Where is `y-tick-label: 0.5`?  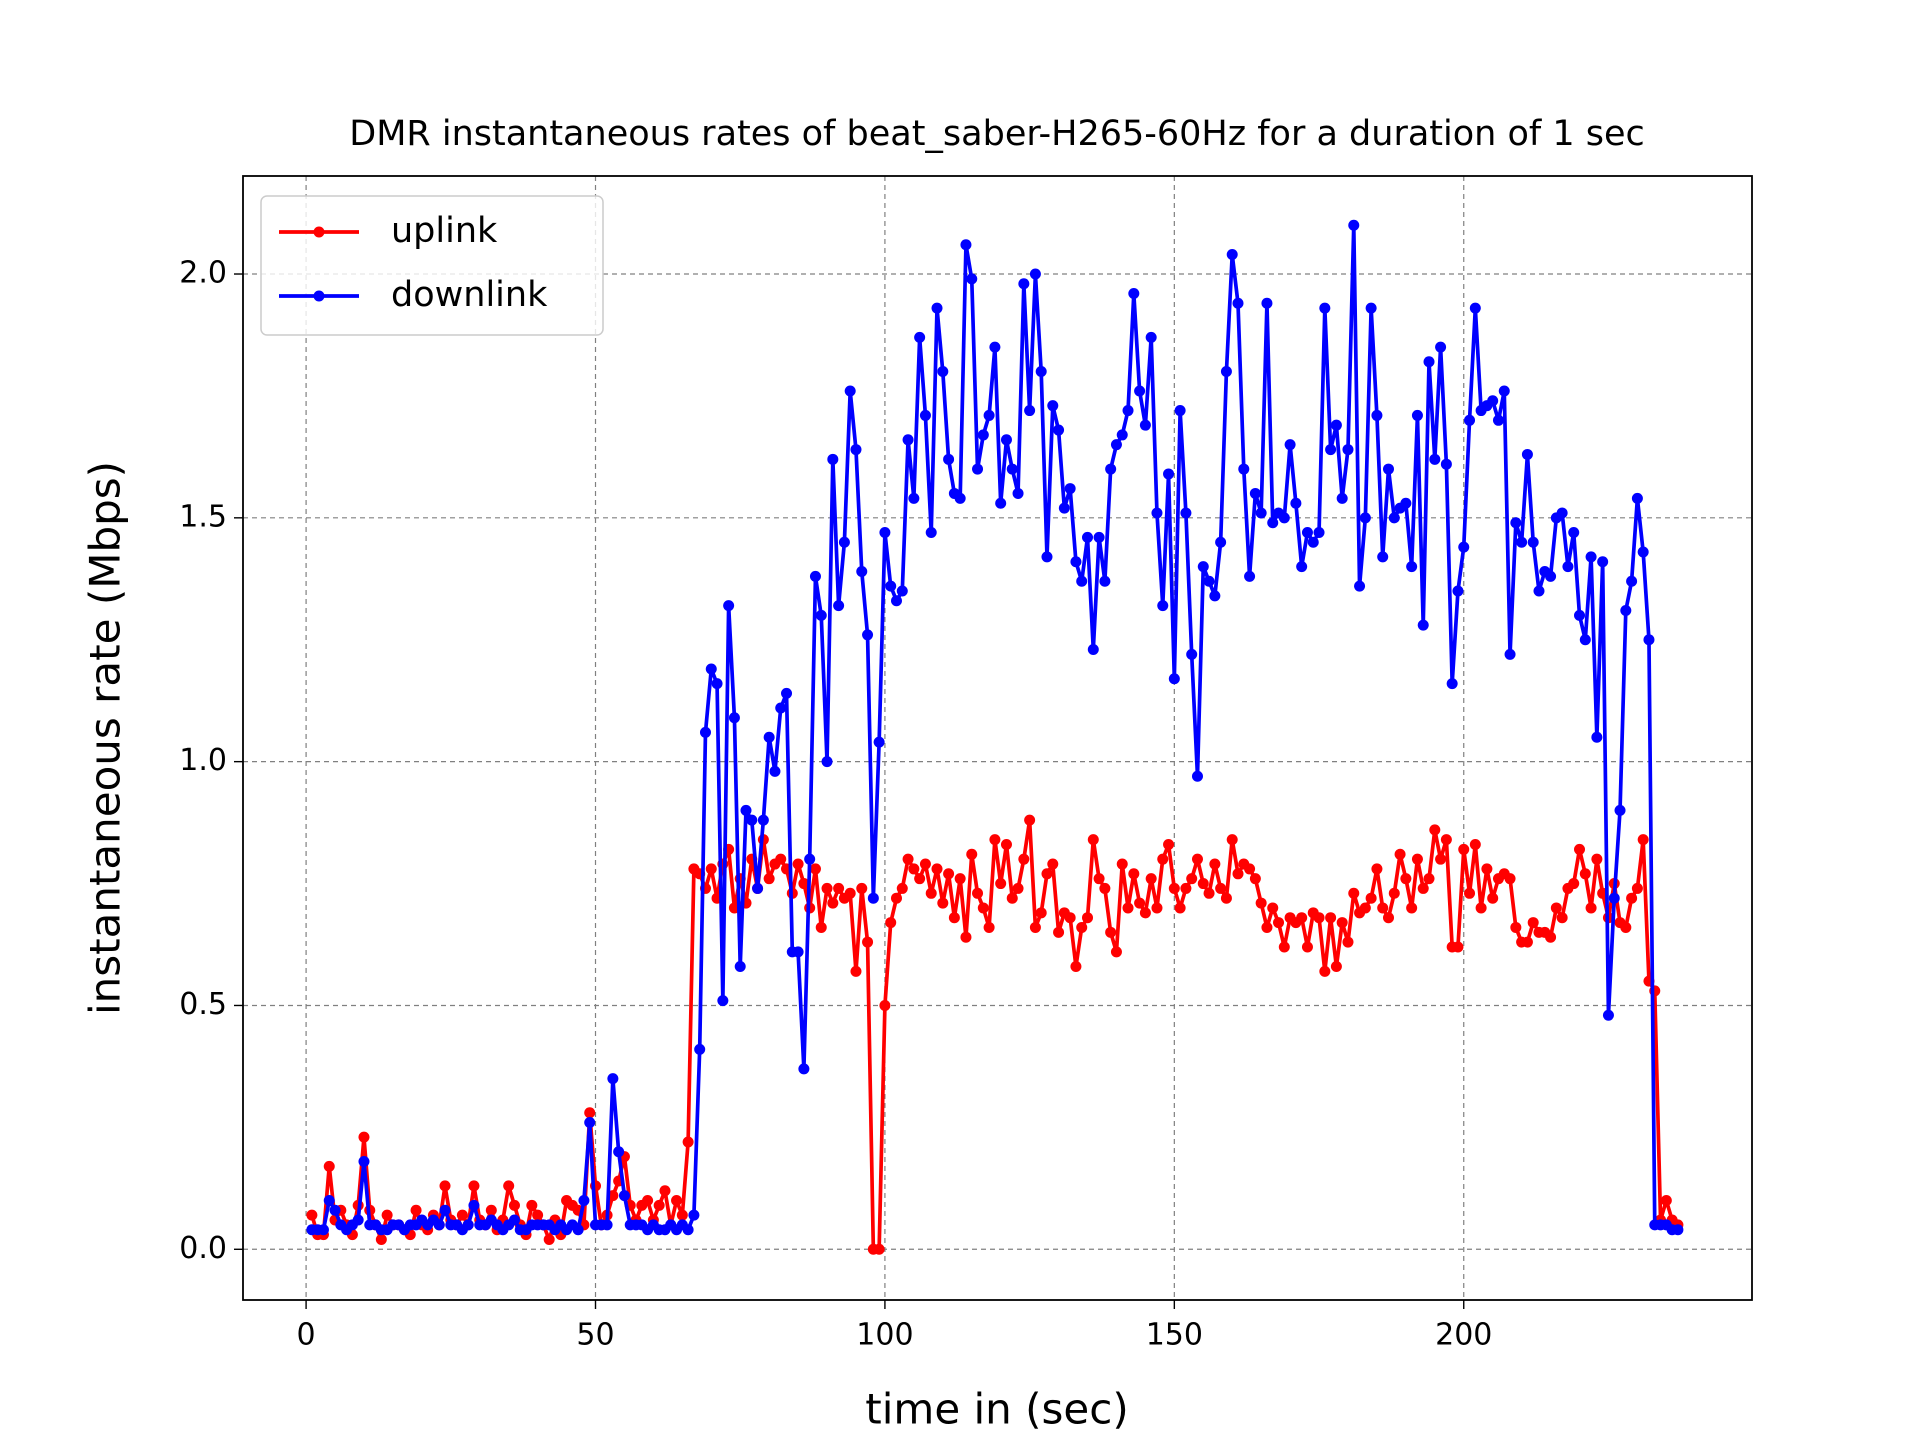
y-tick-label: 0.5 is located at coordinates (203, 1004).